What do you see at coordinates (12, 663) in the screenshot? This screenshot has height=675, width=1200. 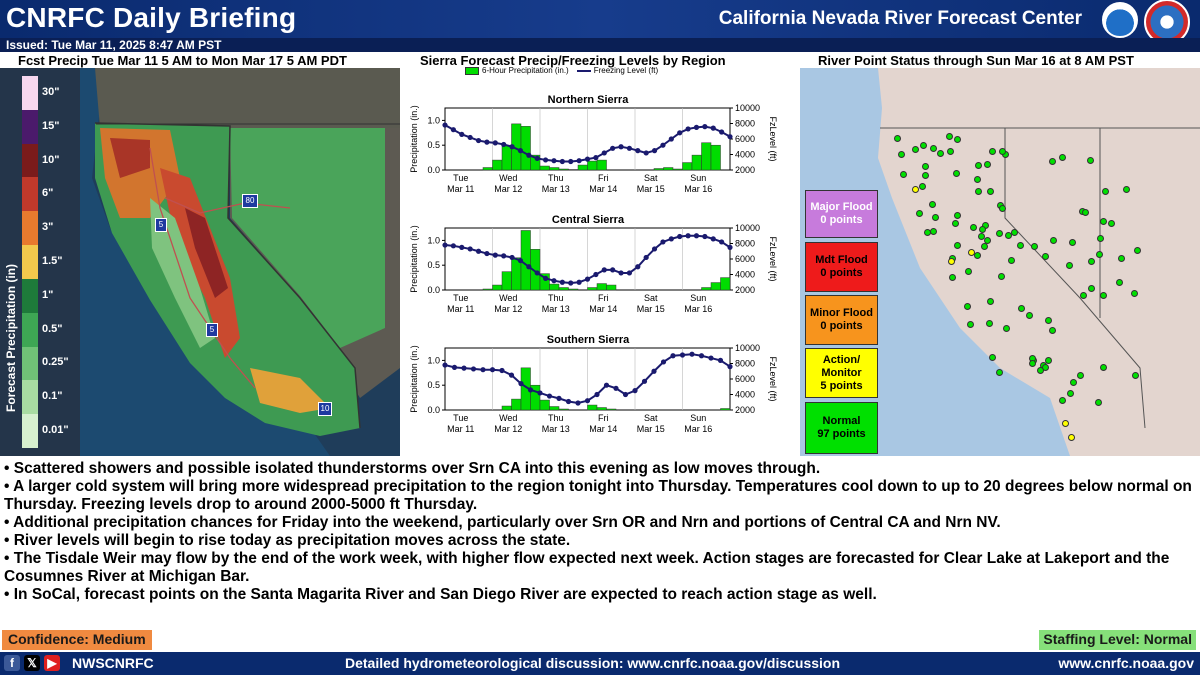 I see `facebook-icon: f` at bounding box center [12, 663].